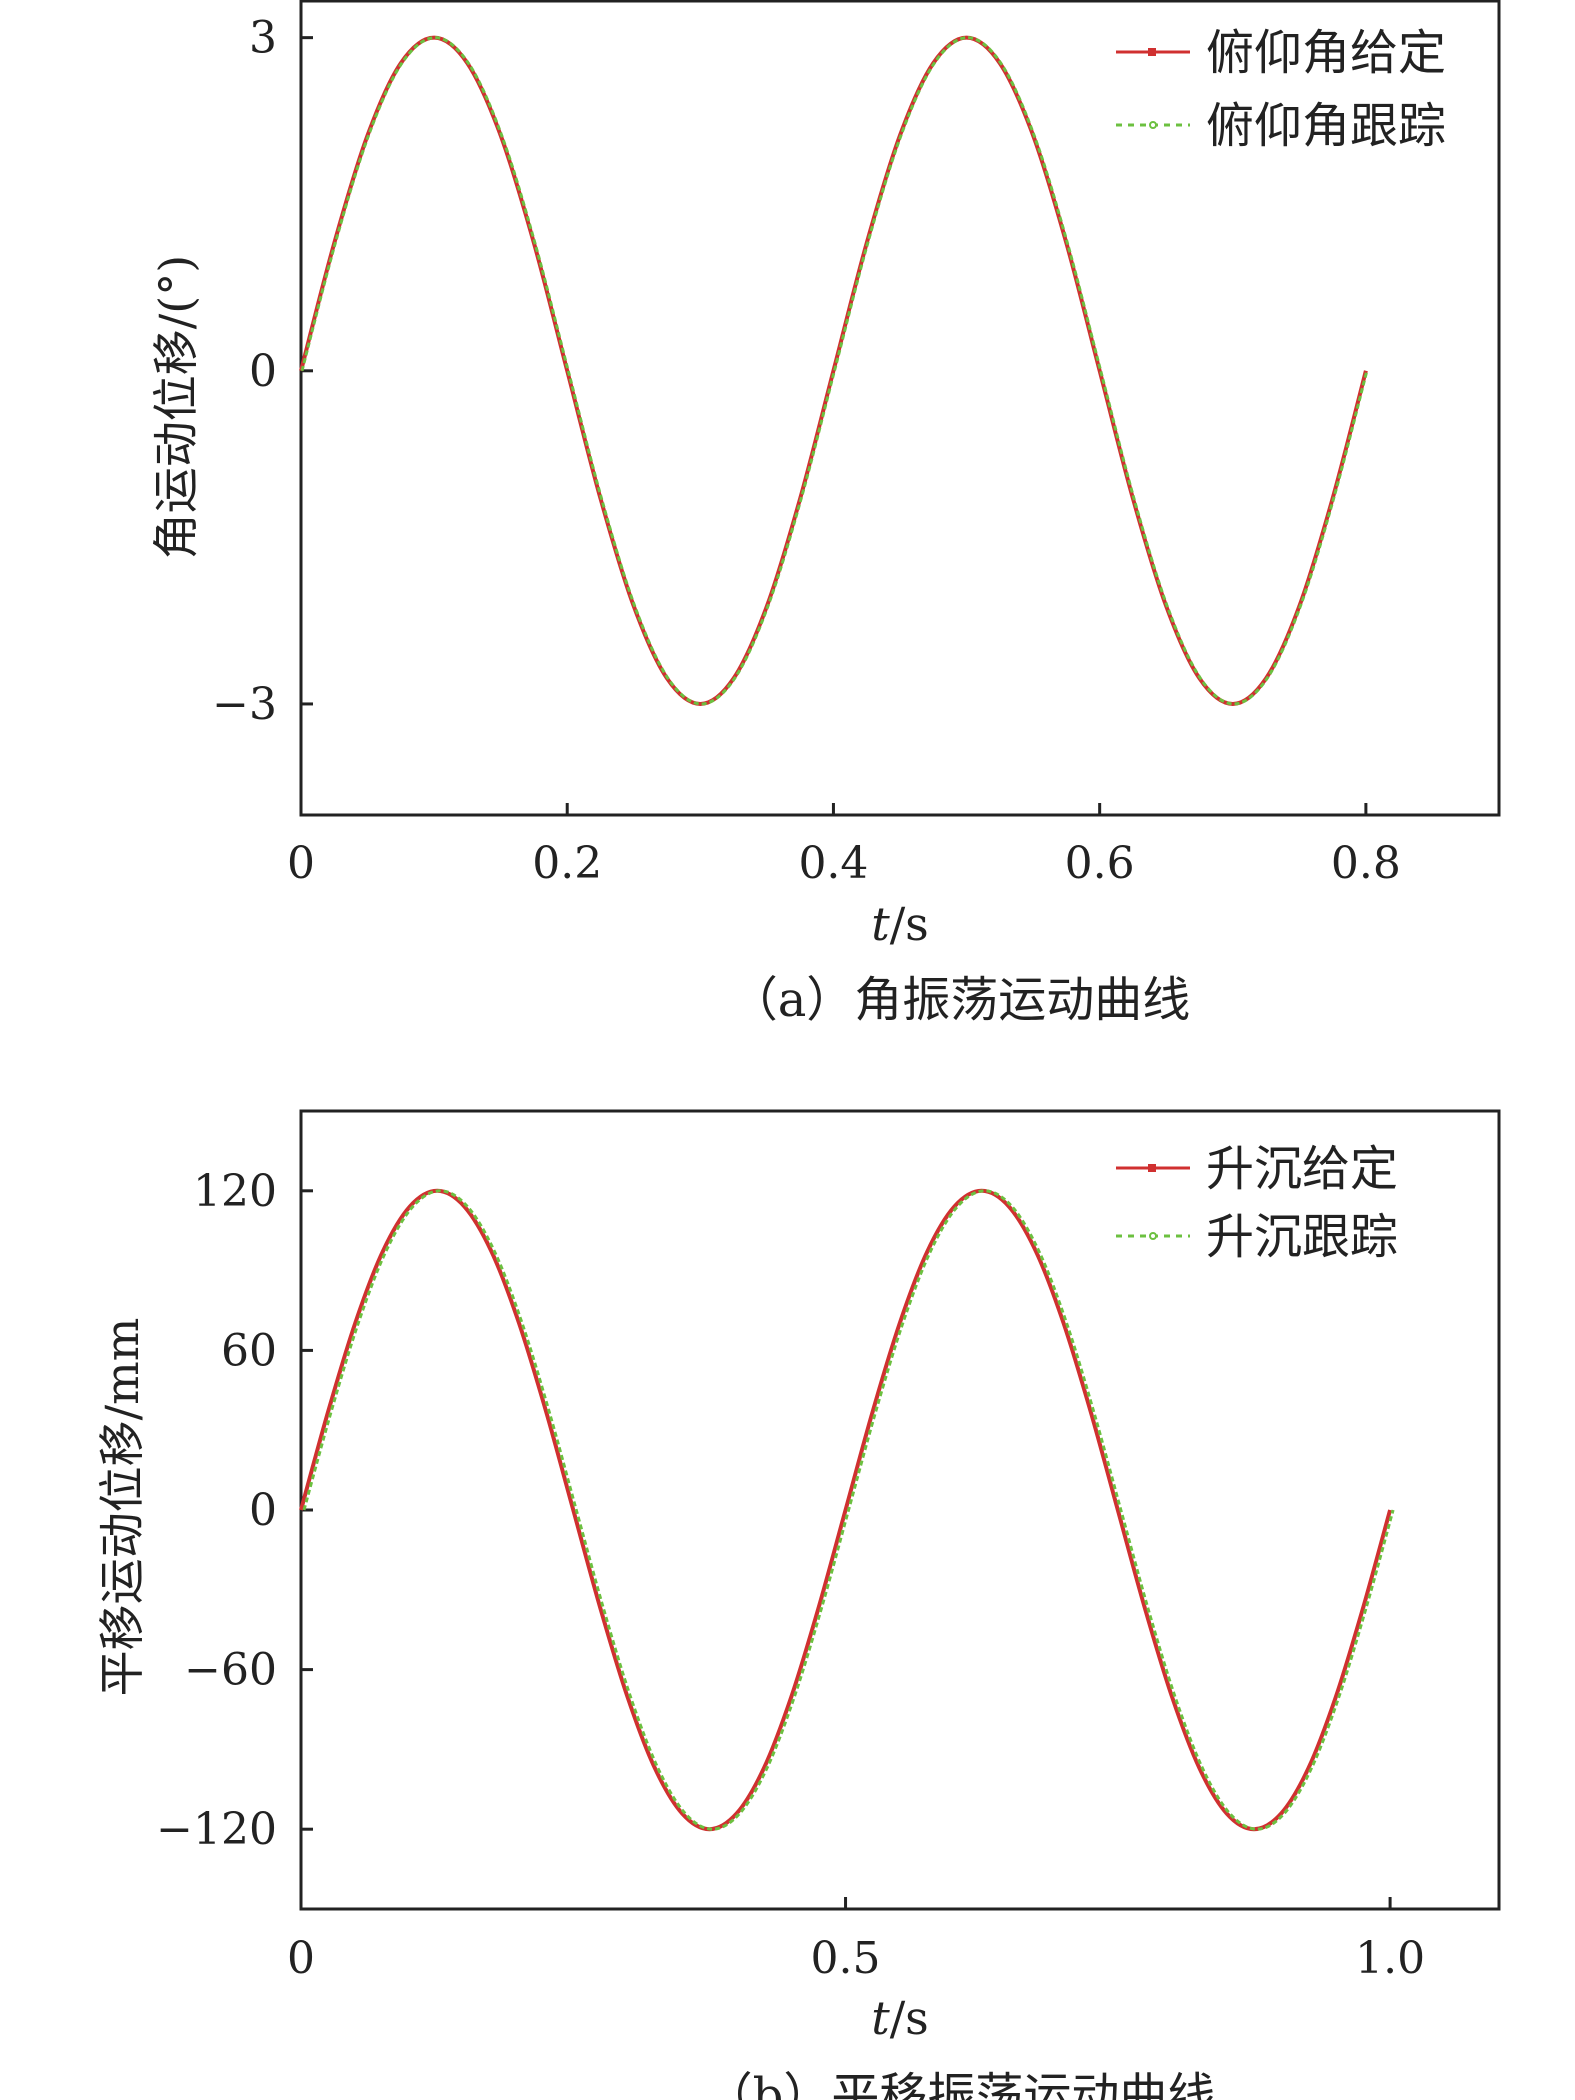  What do you see at coordinates (244, 704) in the screenshot?
I see `y-tick-label: −3` at bounding box center [244, 704].